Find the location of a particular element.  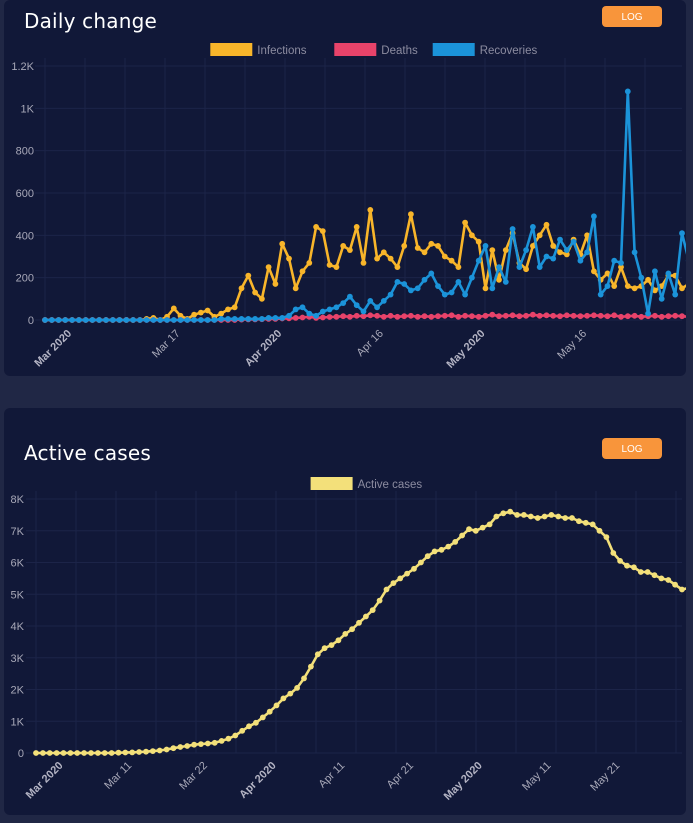

legend-item: Active cases is located at coordinates (366, 484).